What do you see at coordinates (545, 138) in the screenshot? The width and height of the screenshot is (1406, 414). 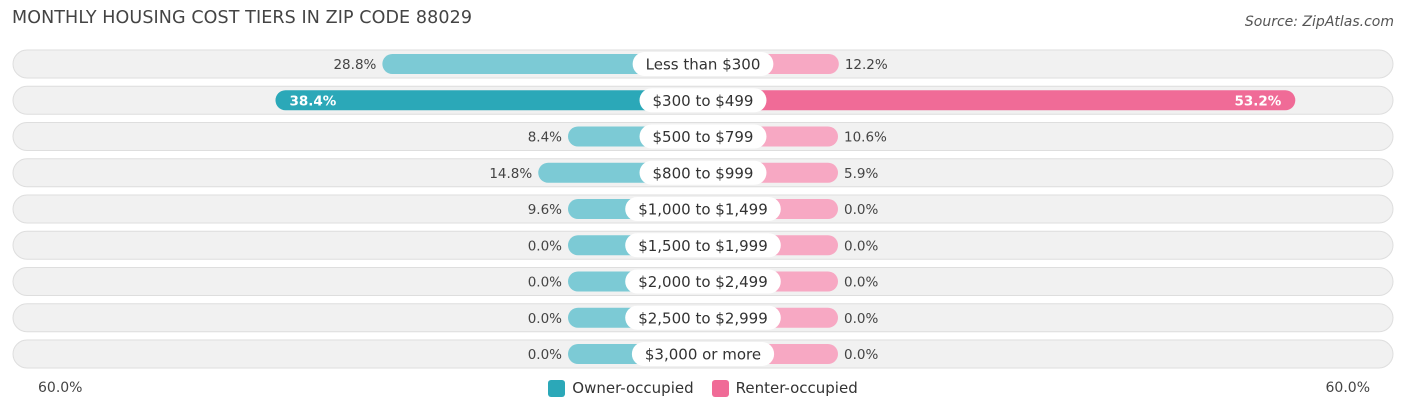 I see `owner-value-label: 8.4%` at bounding box center [545, 138].